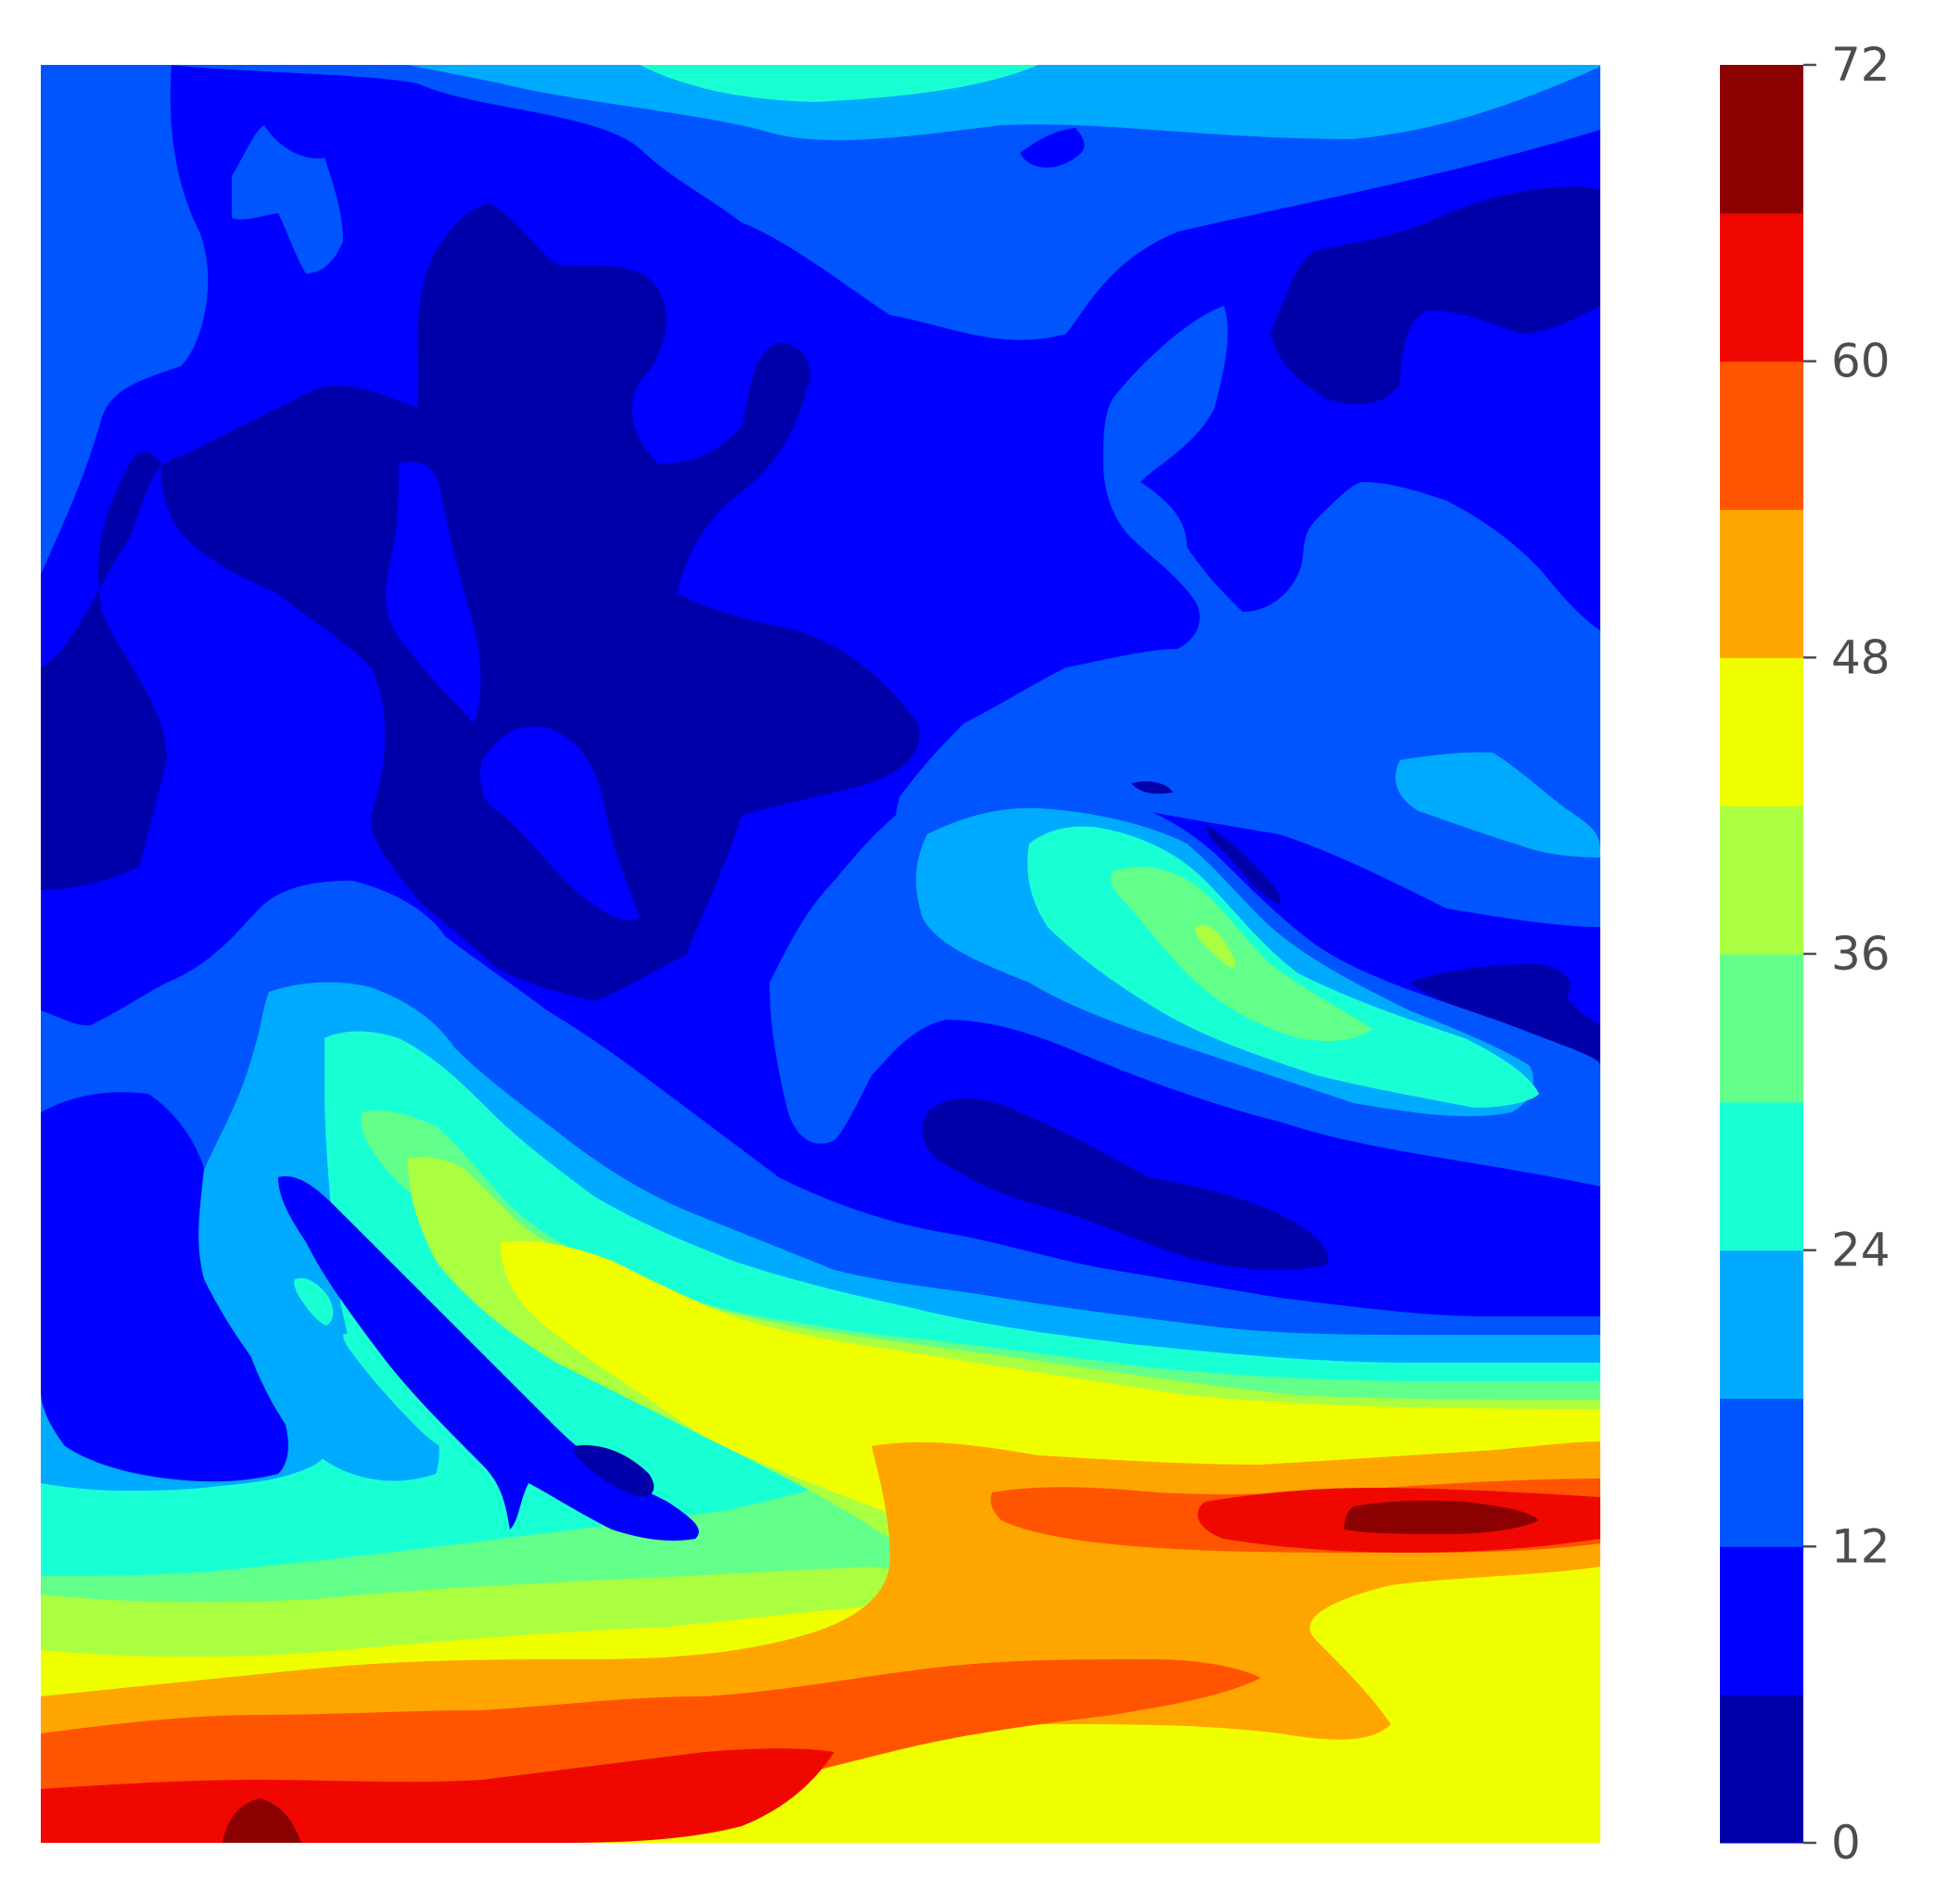  What do you see at coordinates (614, 1471) in the screenshot?
I see `contour-fill-diag-dark` at bounding box center [614, 1471].